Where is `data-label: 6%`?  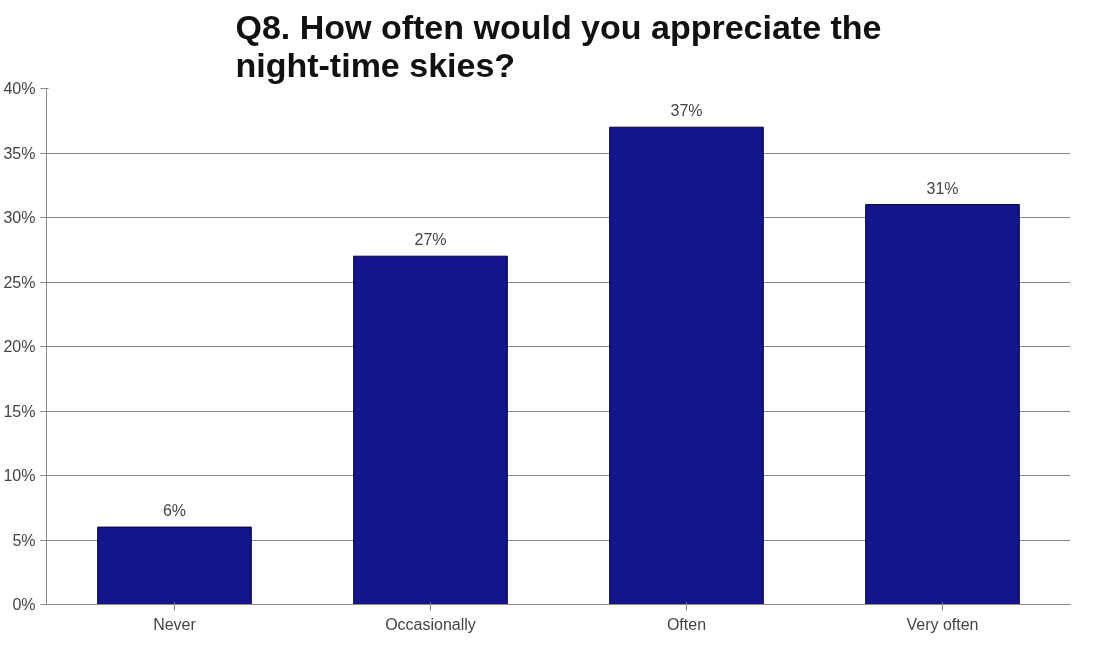 data-label: 6% is located at coordinates (174, 511).